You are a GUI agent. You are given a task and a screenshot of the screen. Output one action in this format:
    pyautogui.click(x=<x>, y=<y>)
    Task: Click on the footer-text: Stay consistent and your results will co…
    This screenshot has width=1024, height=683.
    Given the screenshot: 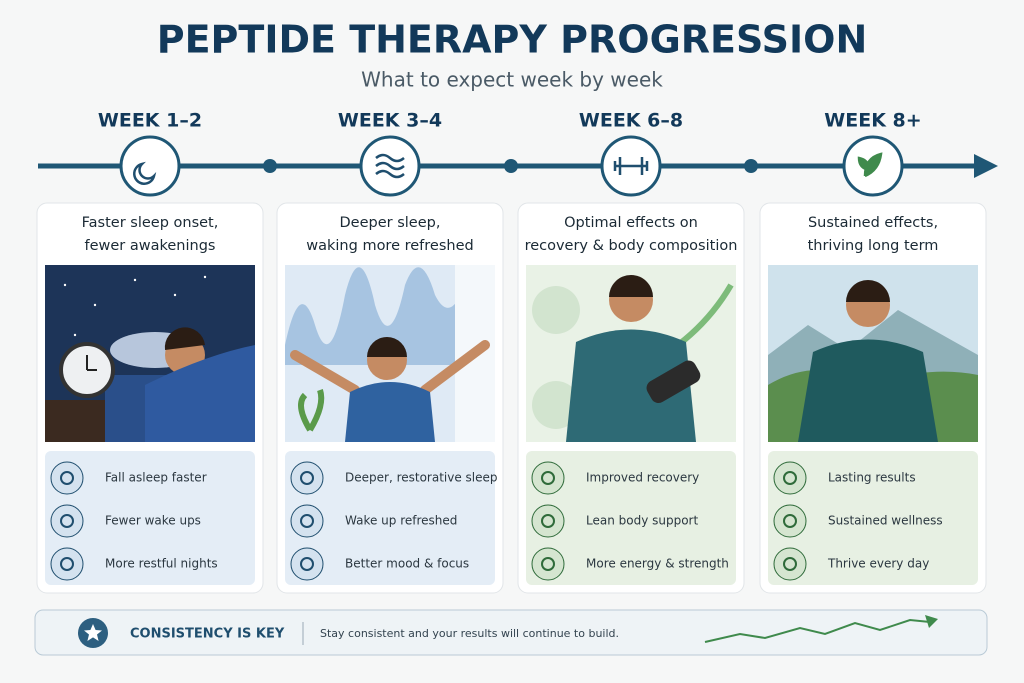 What is the action you would take?
    pyautogui.click(x=469, y=633)
    